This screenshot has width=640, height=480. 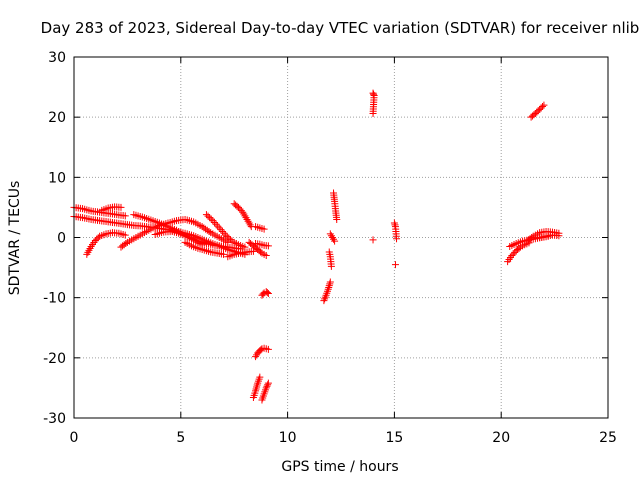 I want to click on y-tick-label: 0, so click(x=61, y=239).